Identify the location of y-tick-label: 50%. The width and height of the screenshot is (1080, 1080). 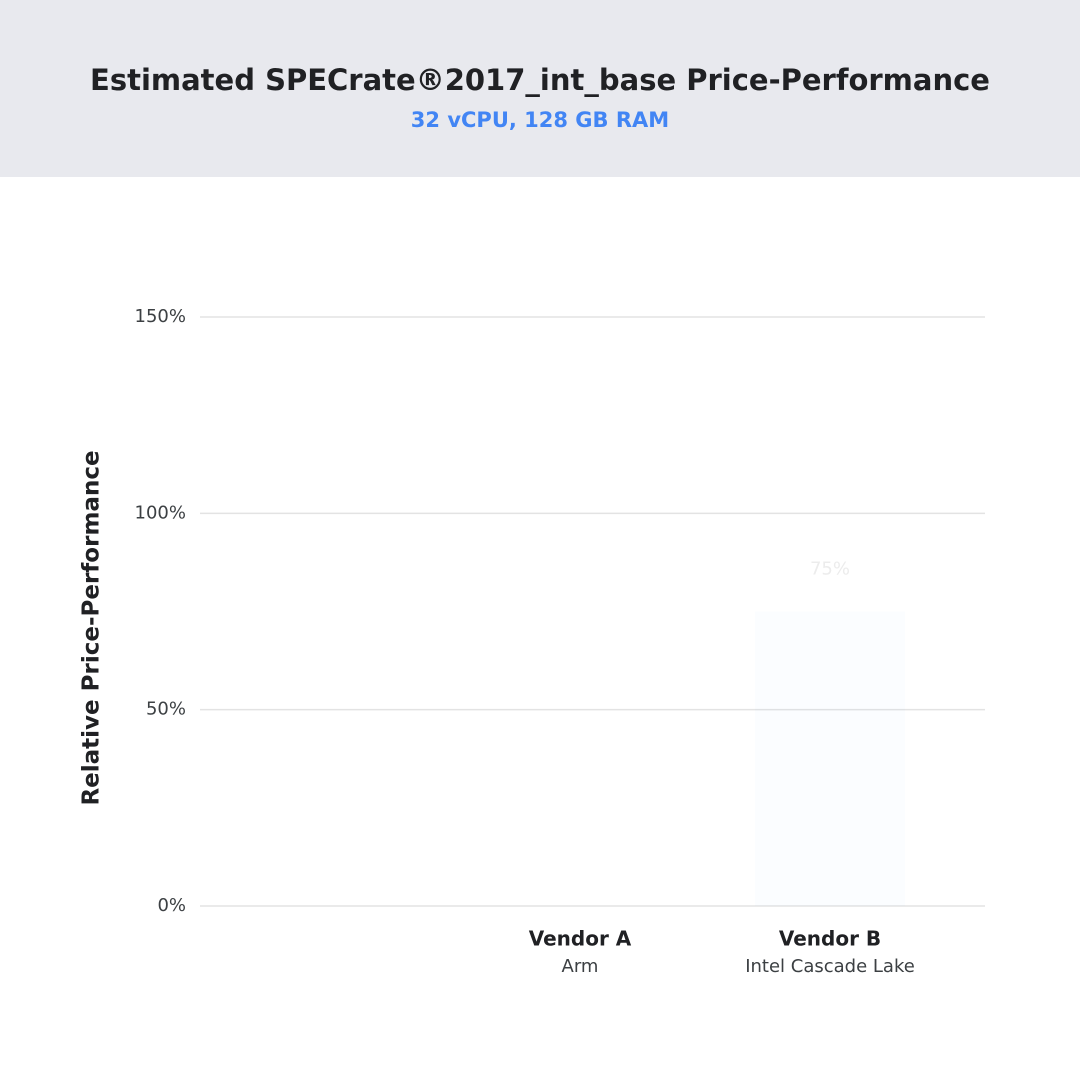
(166, 709).